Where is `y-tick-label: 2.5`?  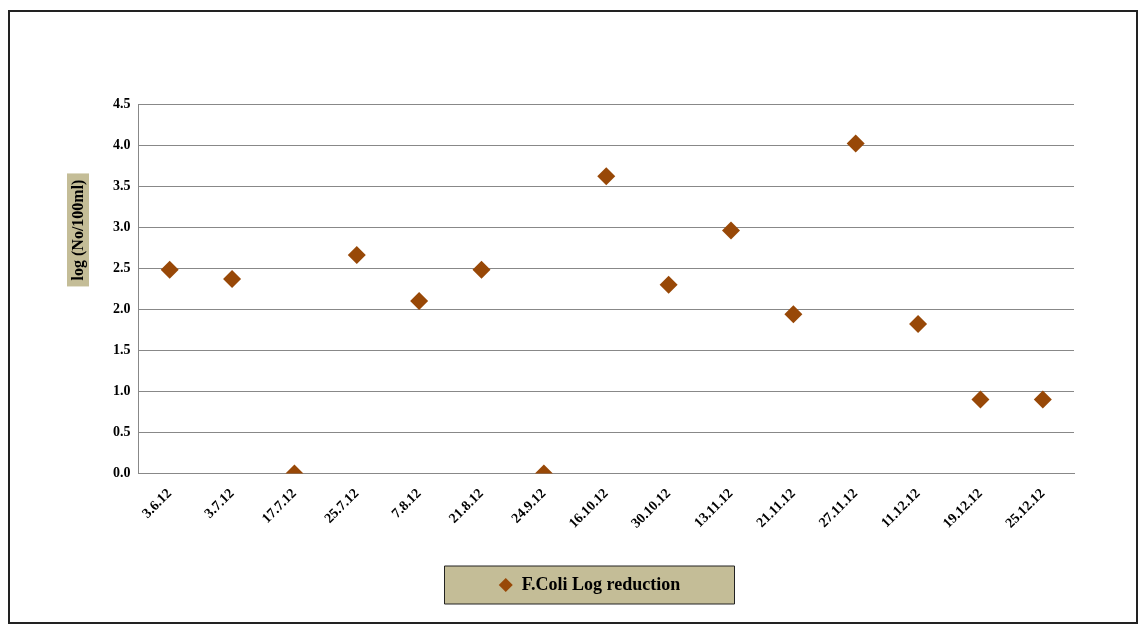
y-tick-label: 2.5 is located at coordinates (122, 267).